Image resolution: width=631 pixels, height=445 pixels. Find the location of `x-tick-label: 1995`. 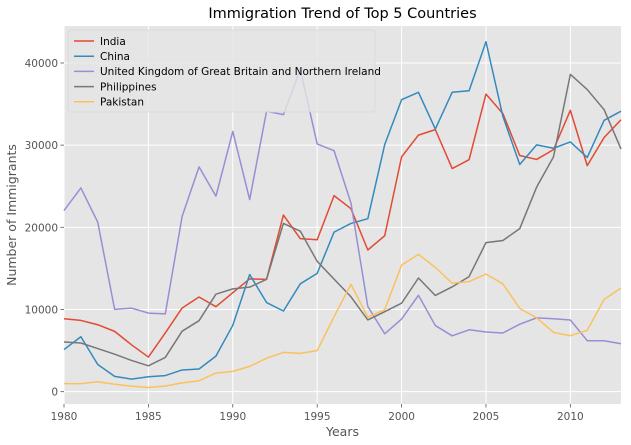

x-tick-label: 1995 is located at coordinates (317, 417).